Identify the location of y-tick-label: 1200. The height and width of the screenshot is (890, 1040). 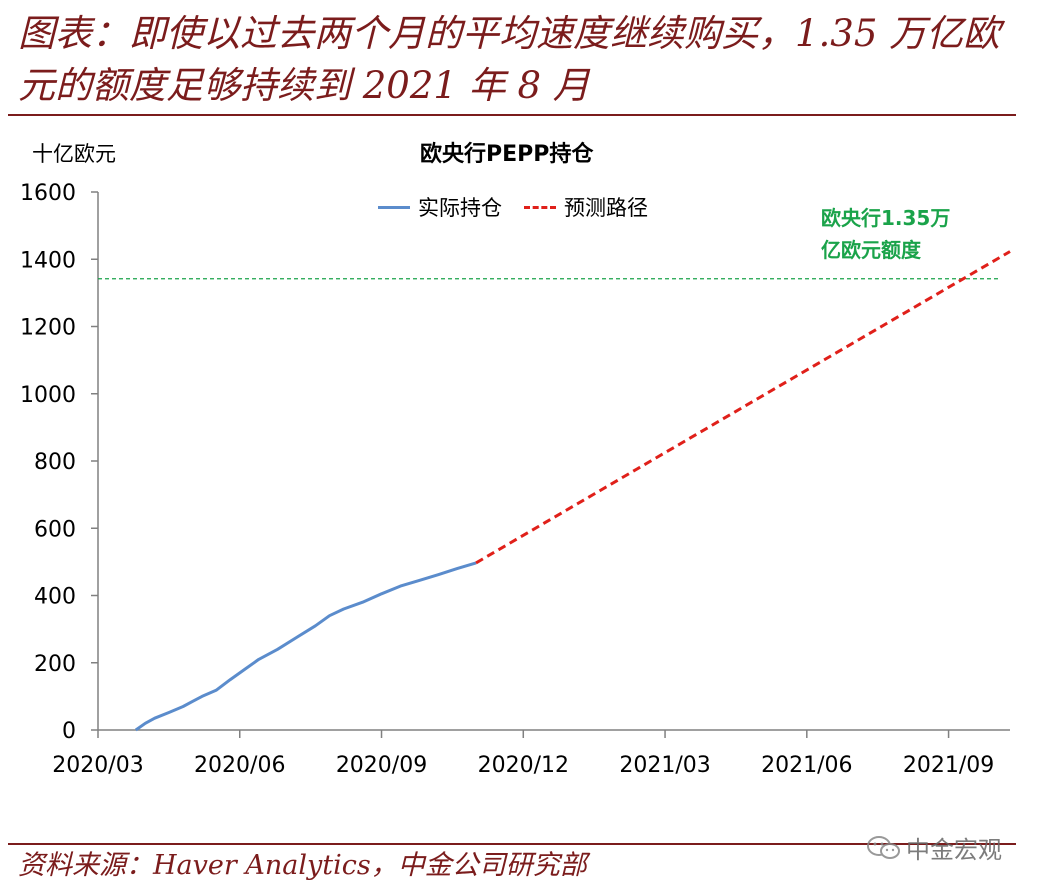
(48, 328).